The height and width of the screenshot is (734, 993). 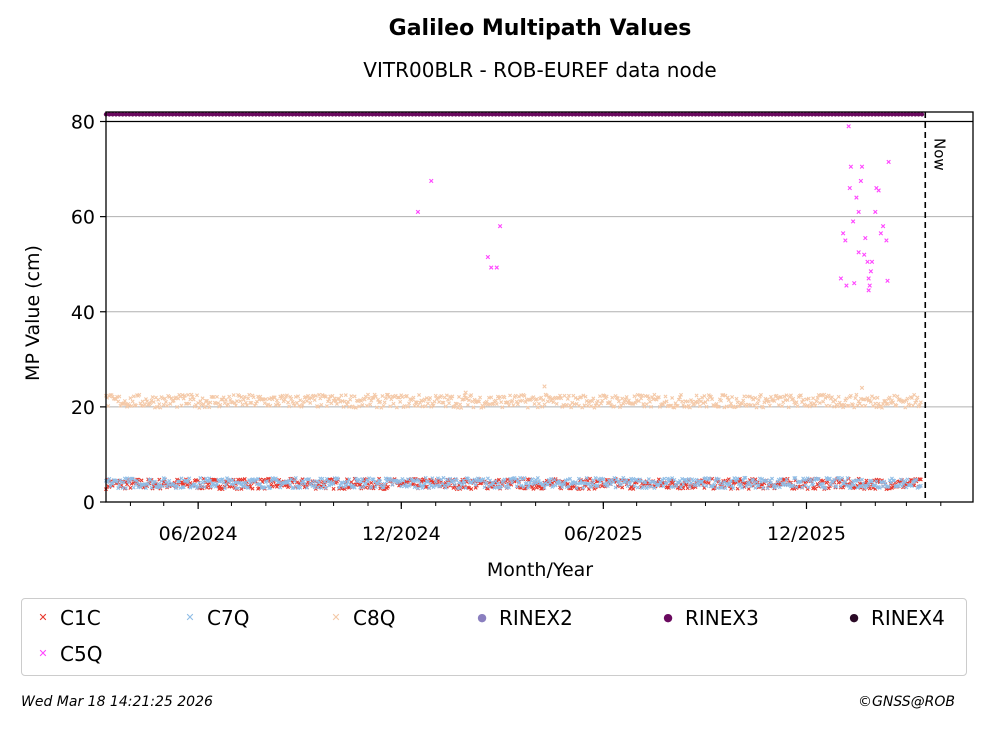 What do you see at coordinates (83, 218) in the screenshot?
I see `y-tick-label: 60` at bounding box center [83, 218].